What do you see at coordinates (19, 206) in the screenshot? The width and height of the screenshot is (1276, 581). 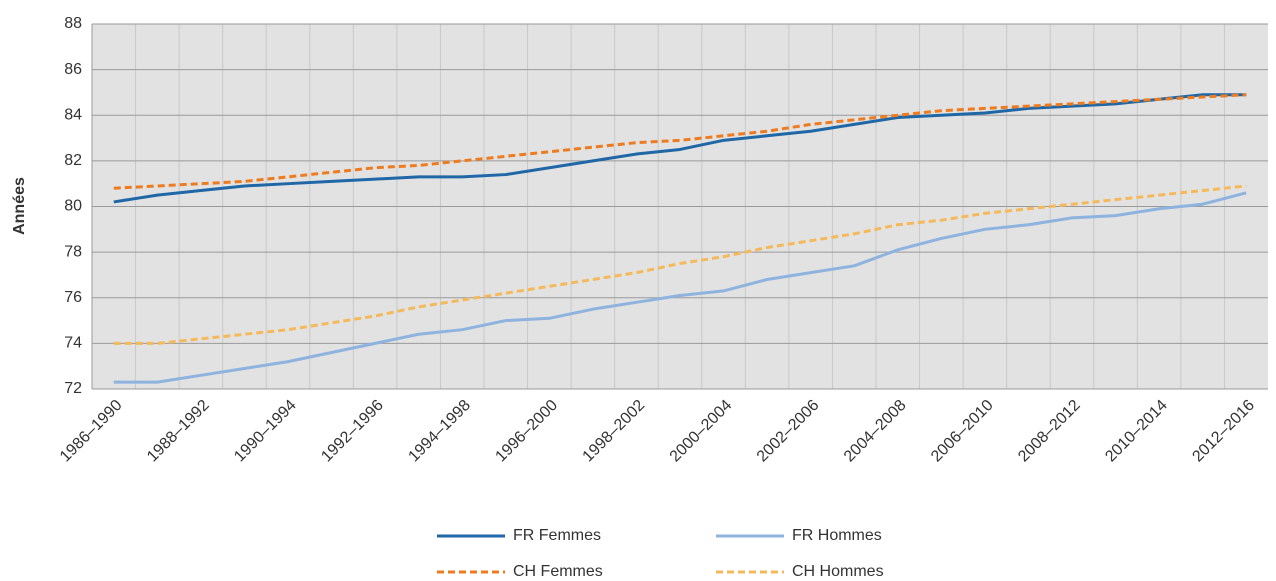 I see `y-axis-label: Années` at bounding box center [19, 206].